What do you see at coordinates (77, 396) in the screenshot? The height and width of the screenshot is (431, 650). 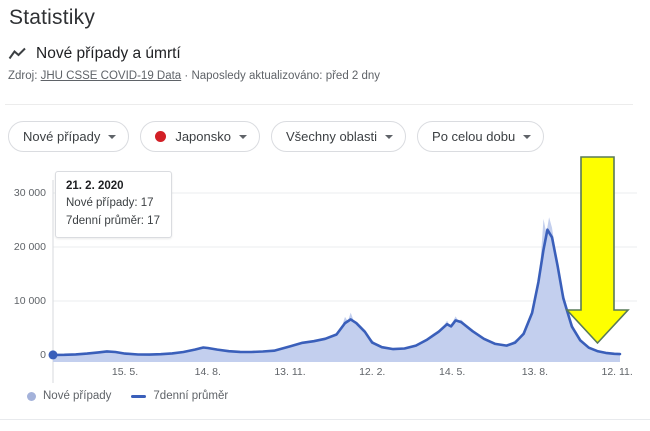 I see `legend-label: Nové případy` at bounding box center [77, 396].